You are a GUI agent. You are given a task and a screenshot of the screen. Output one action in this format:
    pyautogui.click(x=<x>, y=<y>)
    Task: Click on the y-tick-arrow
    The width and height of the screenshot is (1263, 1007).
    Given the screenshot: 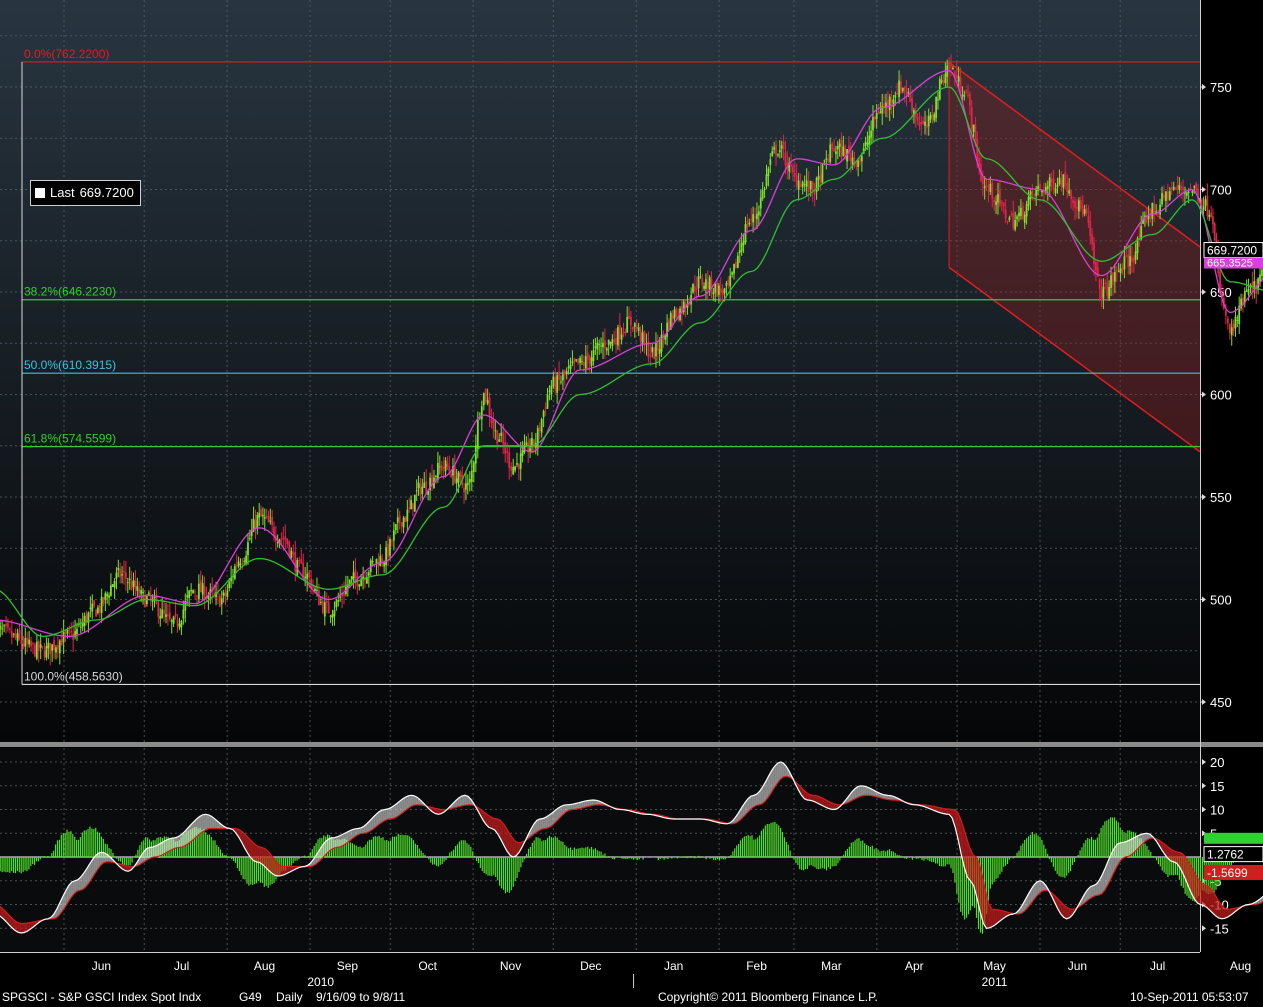 What is the action you would take?
    pyautogui.click(x=1204, y=292)
    